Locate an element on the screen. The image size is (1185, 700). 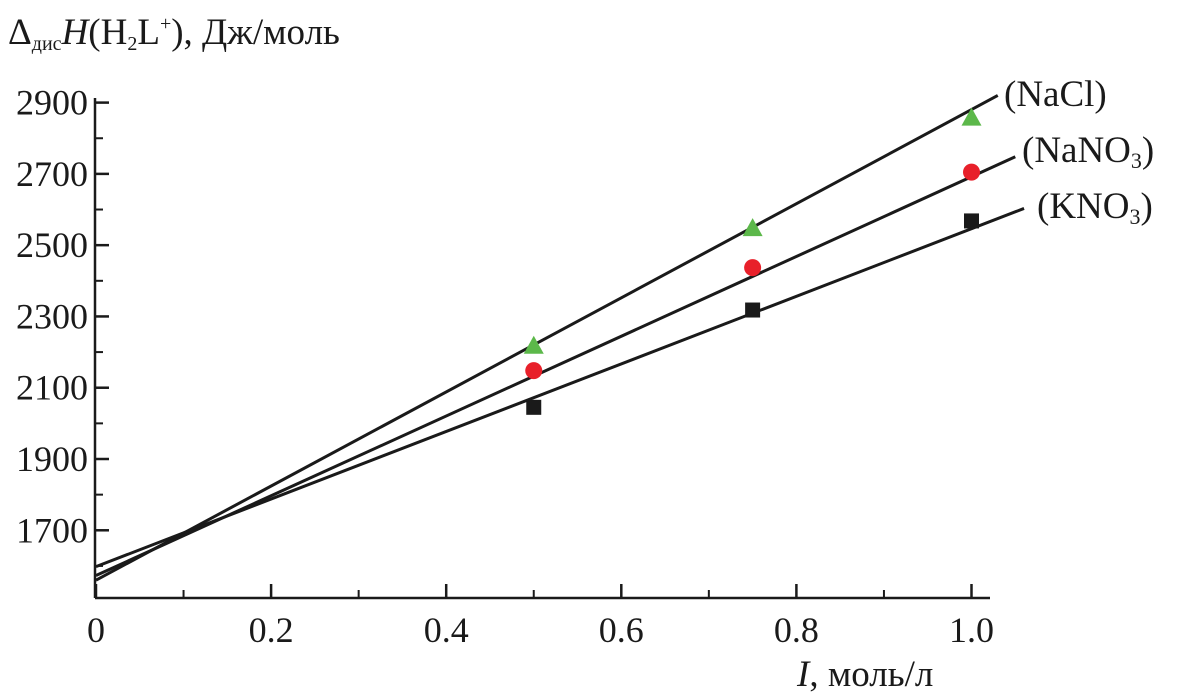
series-label-nano3-tail: ) is located at coordinates (1148, 150).